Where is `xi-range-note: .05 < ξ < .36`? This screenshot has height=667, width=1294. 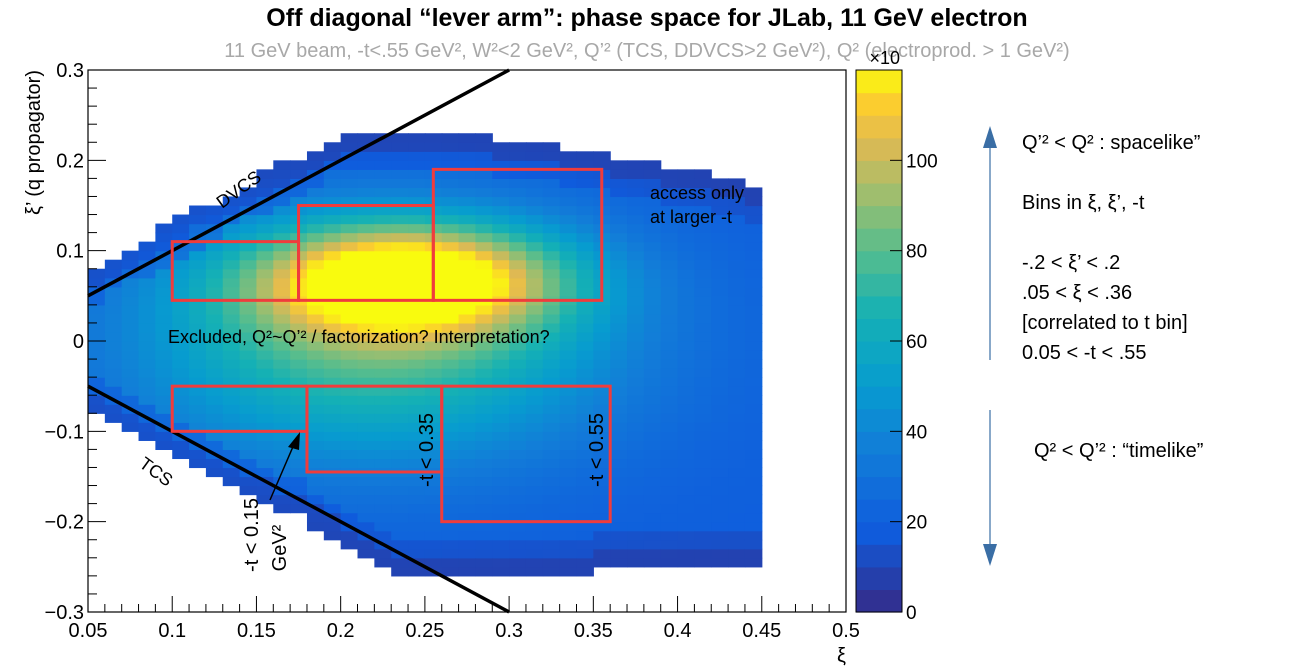
xi-range-note: .05 < ξ < .36 is located at coordinates (1077, 293).